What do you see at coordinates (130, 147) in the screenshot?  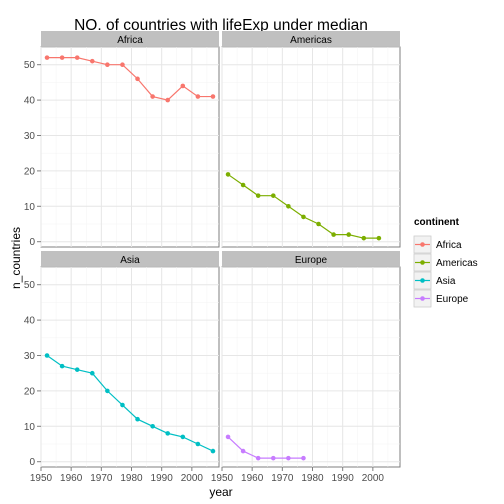 I see `panel-africa` at bounding box center [130, 147].